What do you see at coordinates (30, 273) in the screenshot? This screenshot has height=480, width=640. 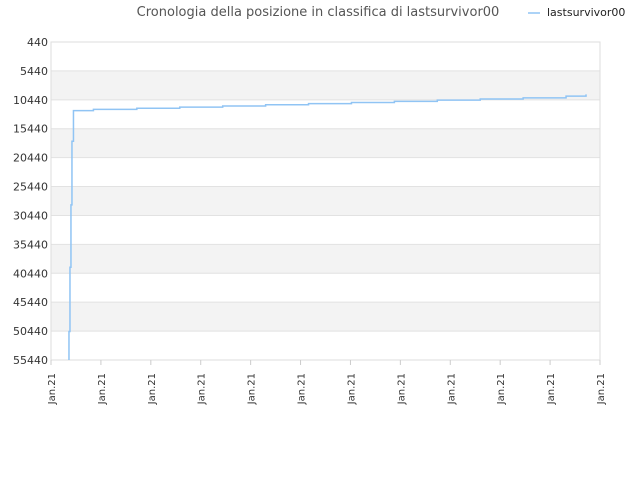 I see `y-tick-label: 40440` at bounding box center [30, 273].